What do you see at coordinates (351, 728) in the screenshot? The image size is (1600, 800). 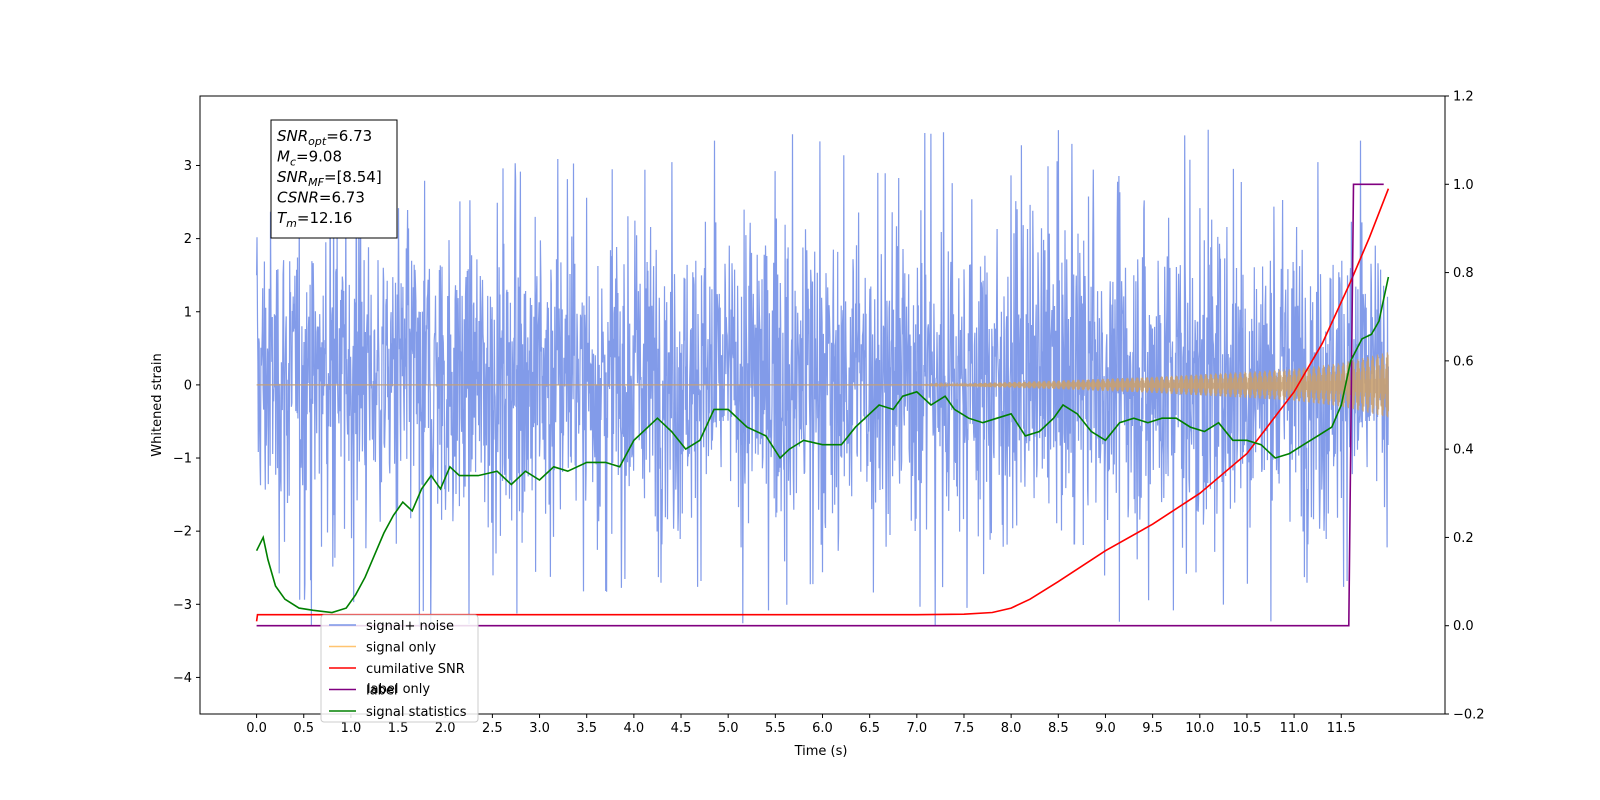 I see `x-tick-label: 1.0` at bounding box center [351, 728].